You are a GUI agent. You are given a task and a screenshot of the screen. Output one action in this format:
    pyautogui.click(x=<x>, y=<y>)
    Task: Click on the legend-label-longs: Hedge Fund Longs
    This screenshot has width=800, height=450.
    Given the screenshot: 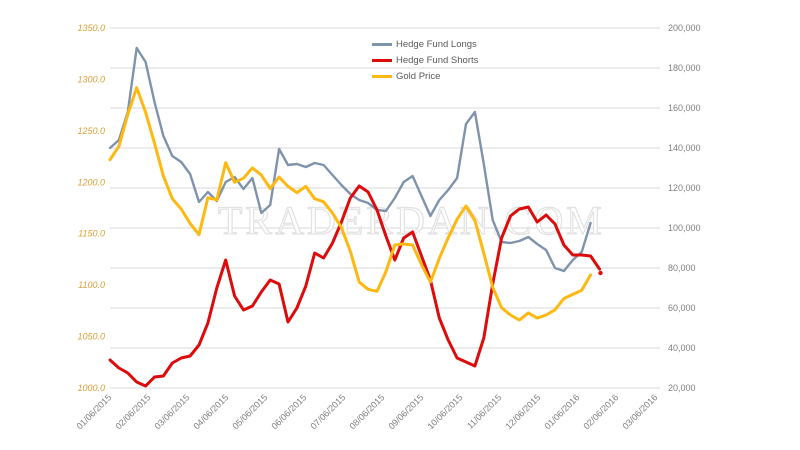 What is the action you would take?
    pyautogui.click(x=436, y=44)
    